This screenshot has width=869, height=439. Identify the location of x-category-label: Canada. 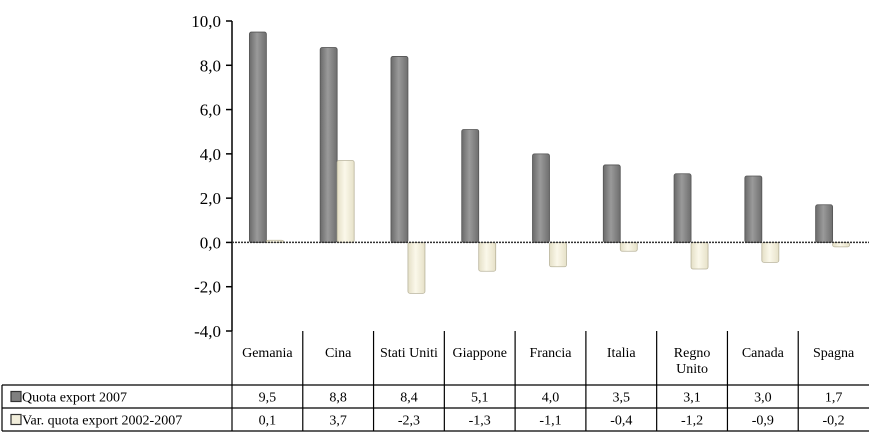
(763, 353).